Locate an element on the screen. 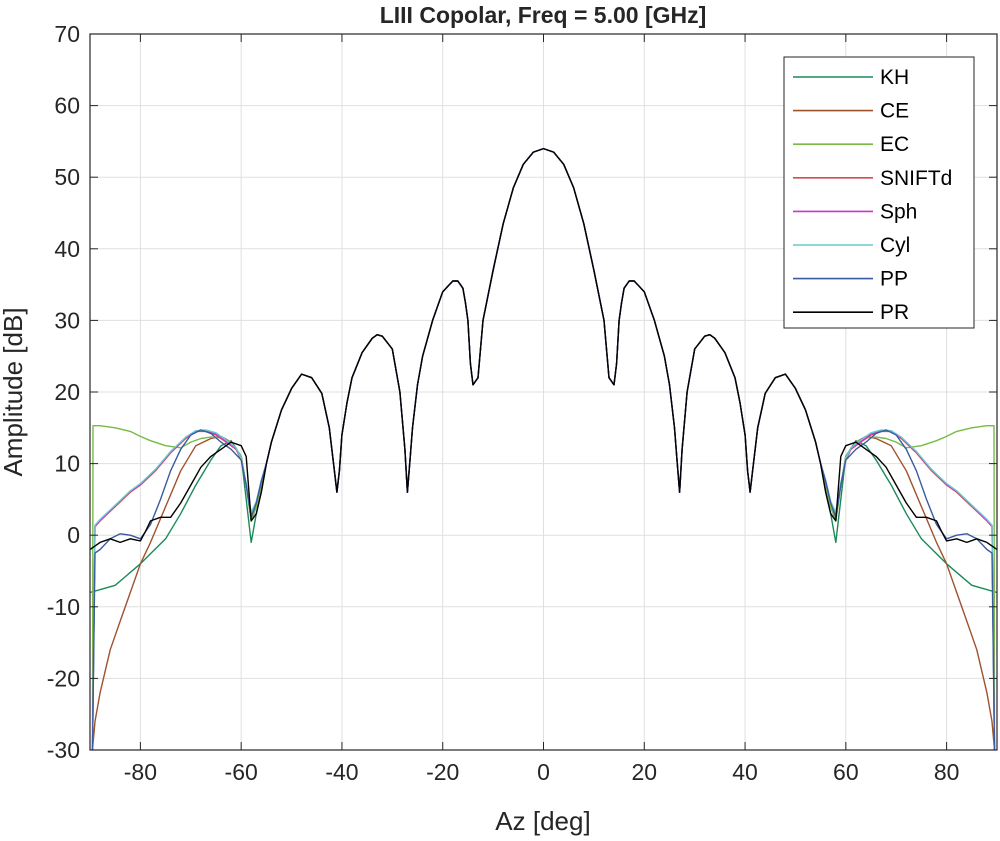  x-tick-label: -40 is located at coordinates (341, 772).